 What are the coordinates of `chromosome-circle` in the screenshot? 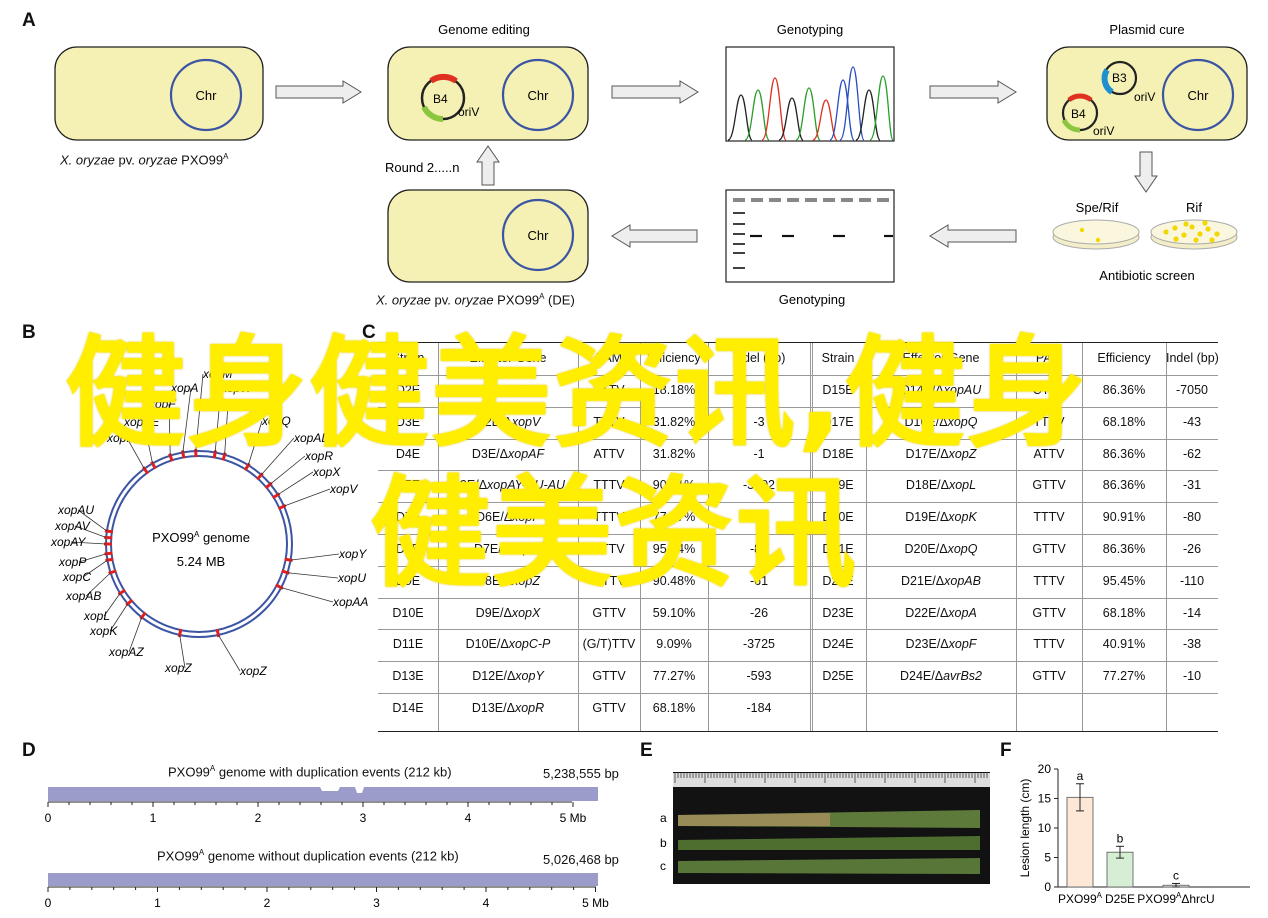 It's located at (538, 235).